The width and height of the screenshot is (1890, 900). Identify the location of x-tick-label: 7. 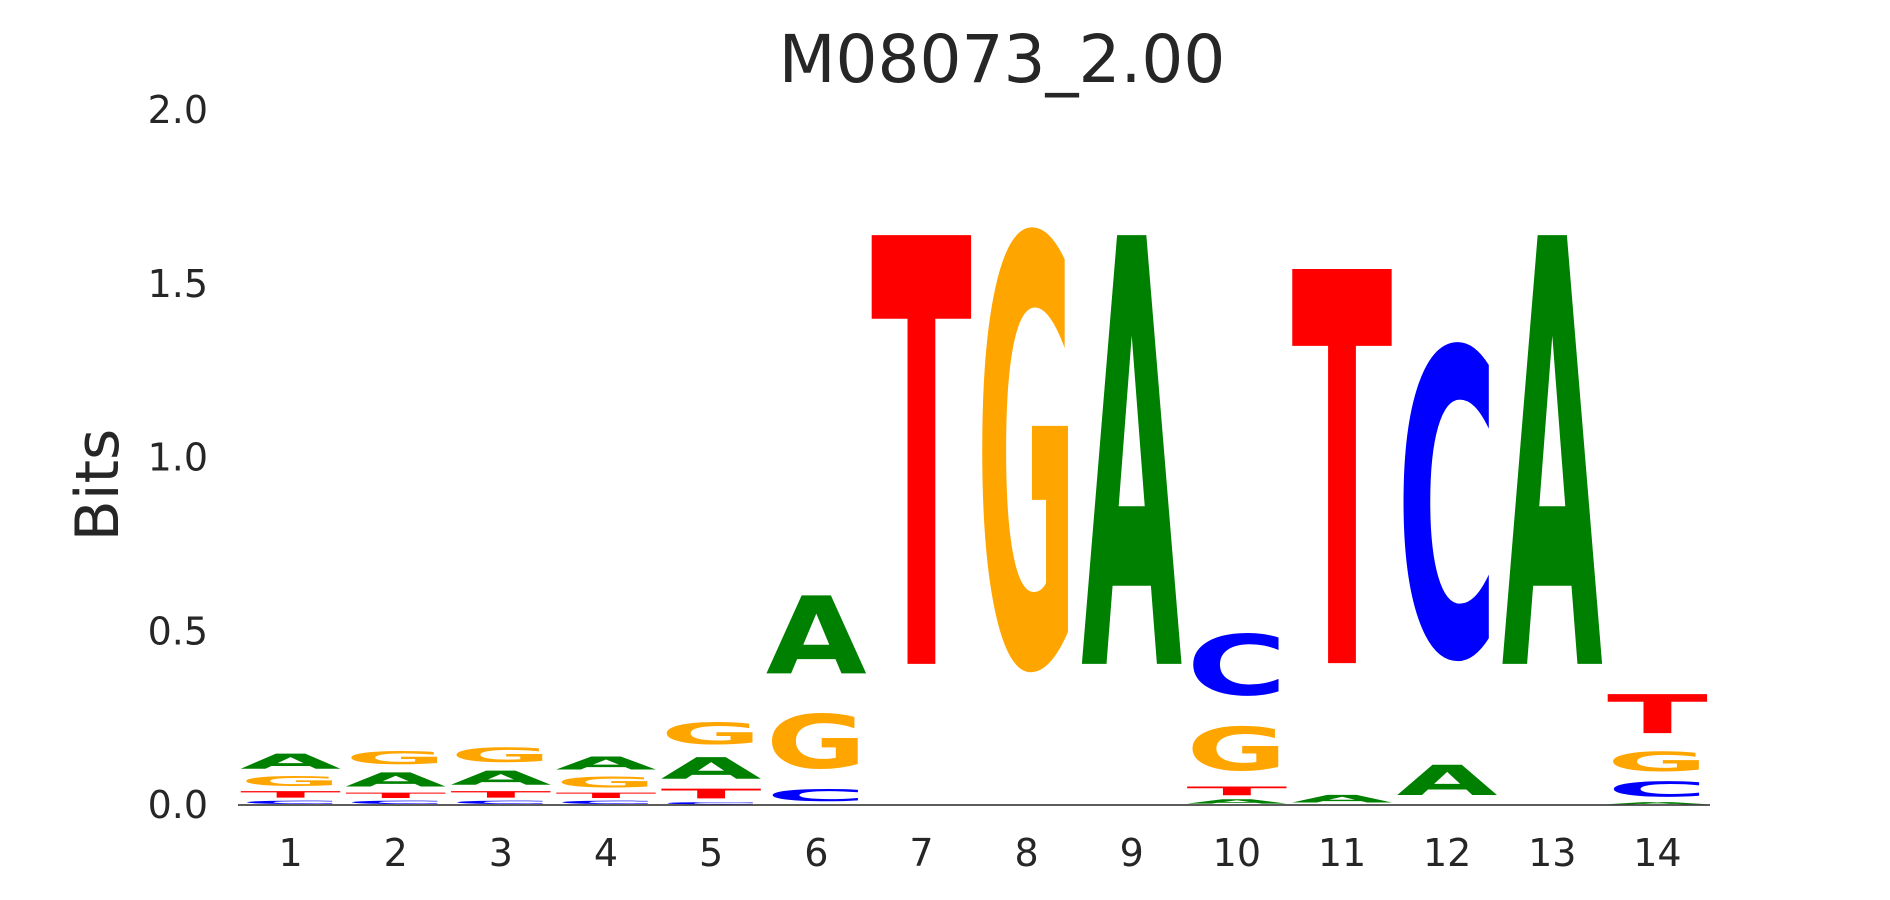
(921, 853).